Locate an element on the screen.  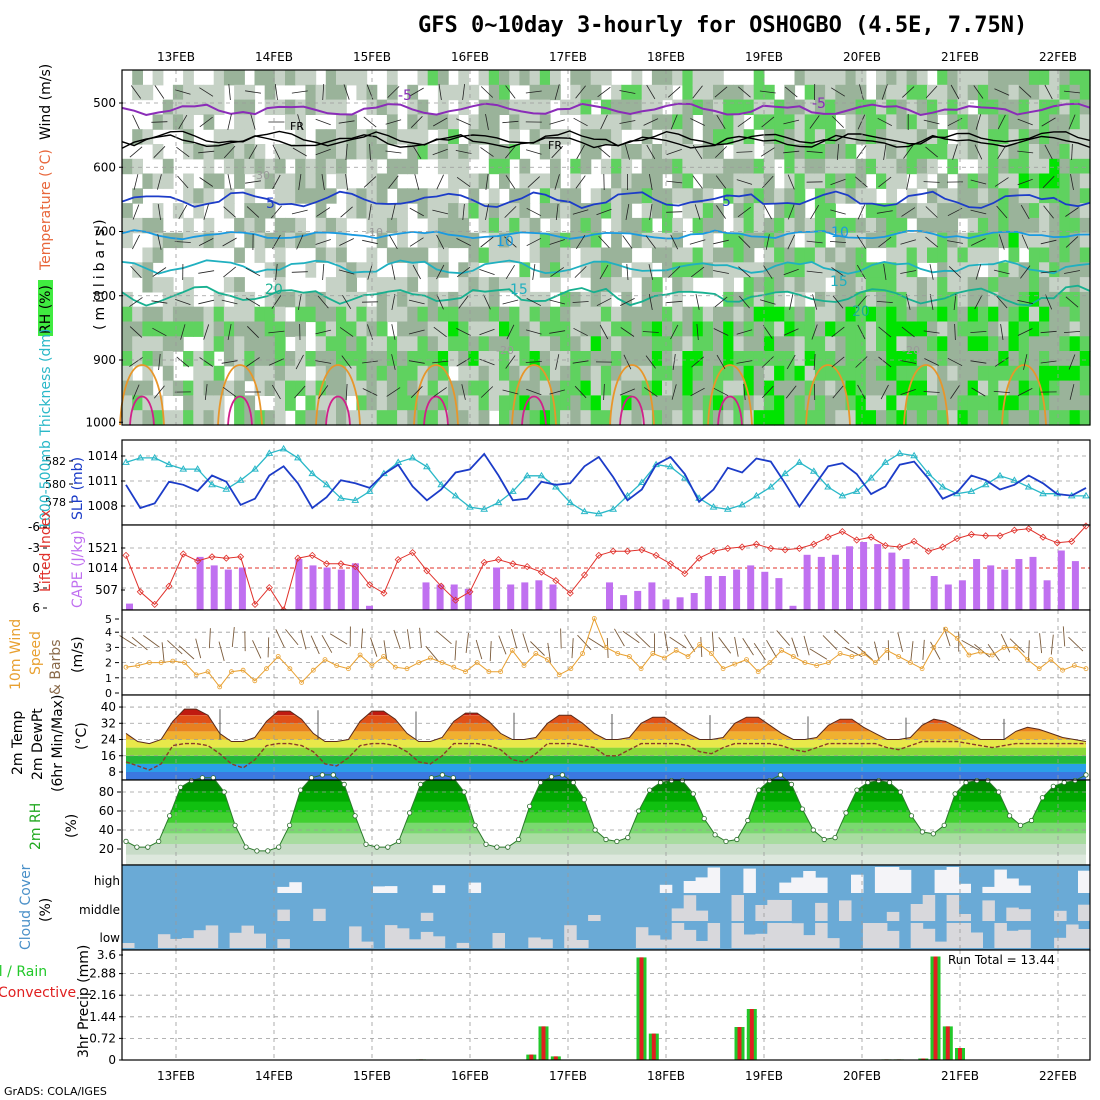
tick-label: 580 is located at coordinates (55, 484).